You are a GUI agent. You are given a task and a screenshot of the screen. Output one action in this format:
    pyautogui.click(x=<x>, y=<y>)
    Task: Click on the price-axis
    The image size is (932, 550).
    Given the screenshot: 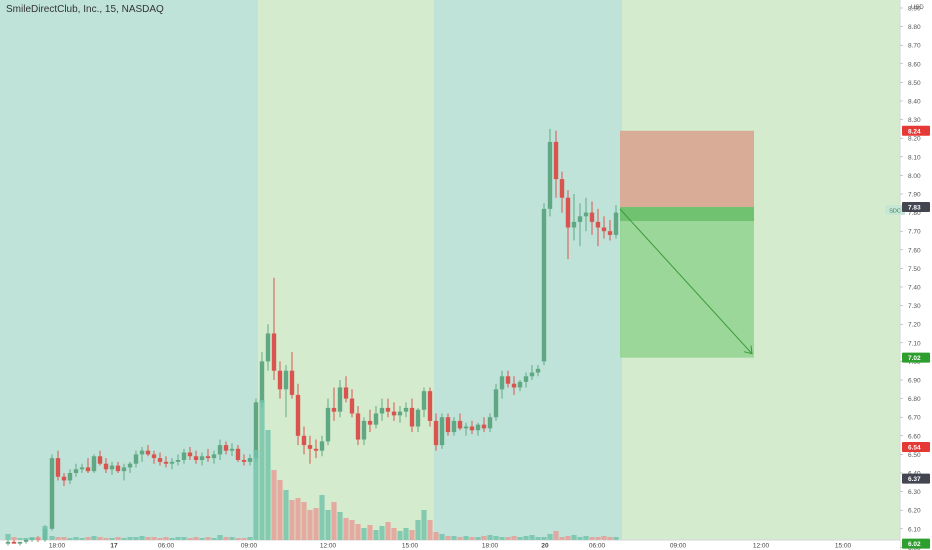 What is the action you would take?
    pyautogui.click(x=916, y=275)
    